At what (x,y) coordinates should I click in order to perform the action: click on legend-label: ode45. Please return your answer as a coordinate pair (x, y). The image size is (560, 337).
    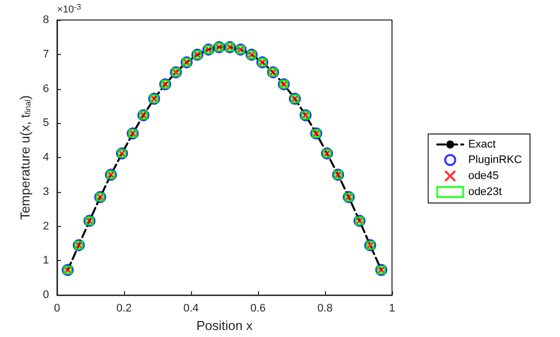
    Looking at the image, I should click on (483, 176).